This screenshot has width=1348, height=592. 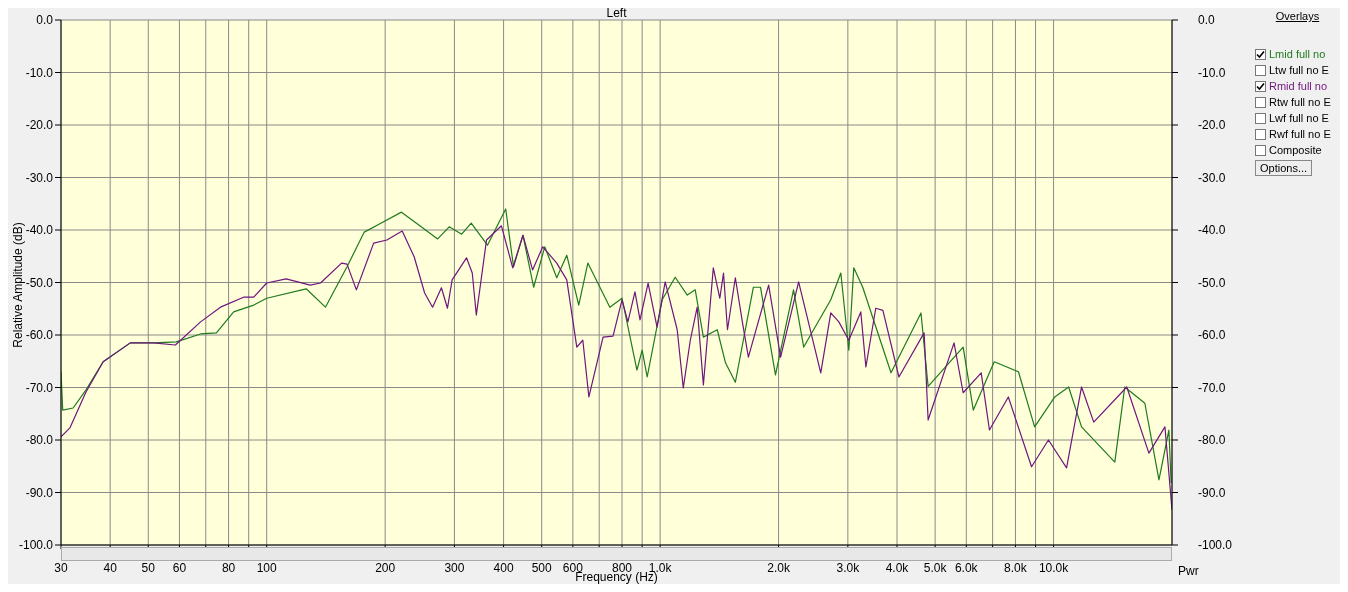 What do you see at coordinates (36, 545) in the screenshot?
I see `y-tick-label: -100.0` at bounding box center [36, 545].